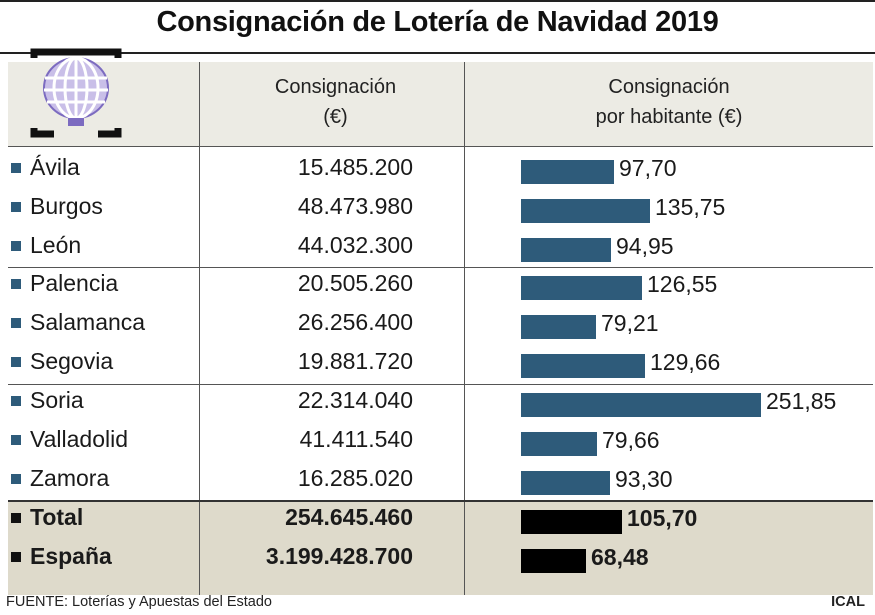  Describe the element at coordinates (335, 87) in the screenshot. I see `column-header-consignacion-line1: Consignación` at that location.